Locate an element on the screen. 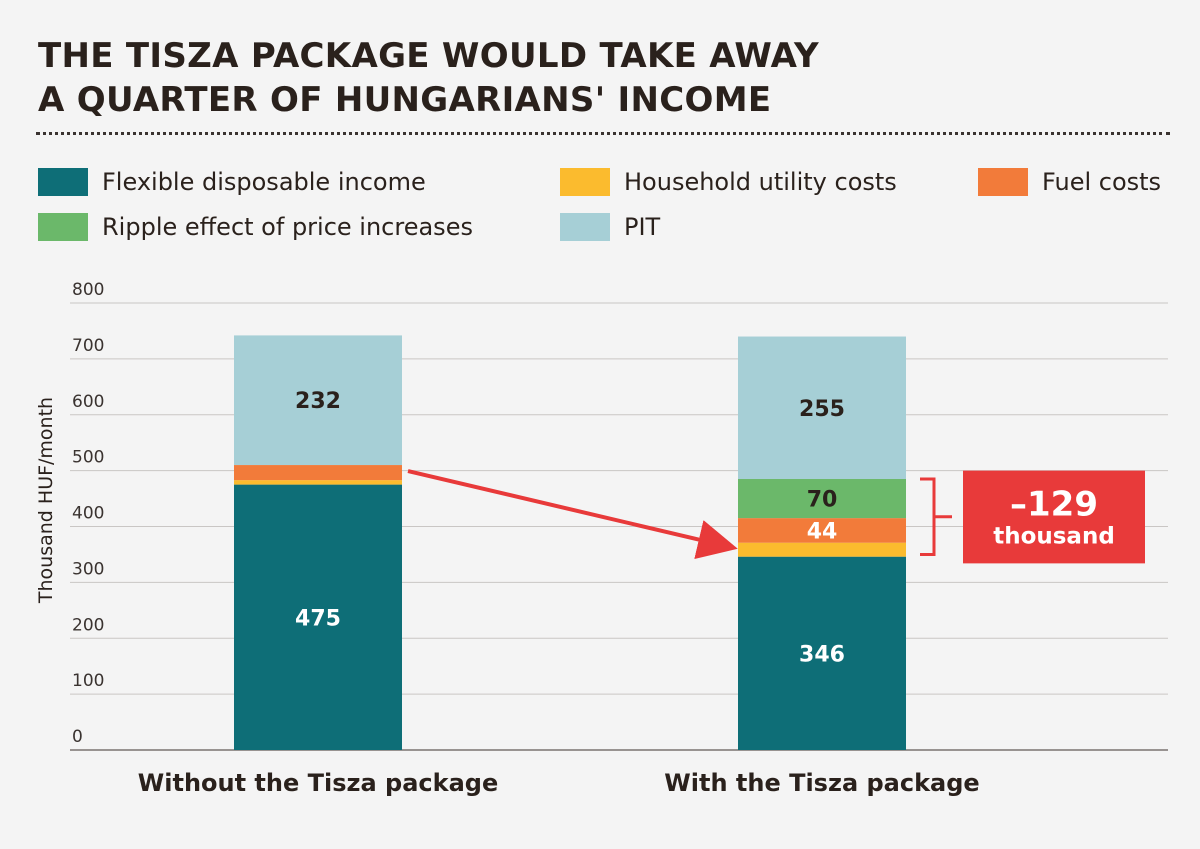  data-label: 475 is located at coordinates (318, 618).